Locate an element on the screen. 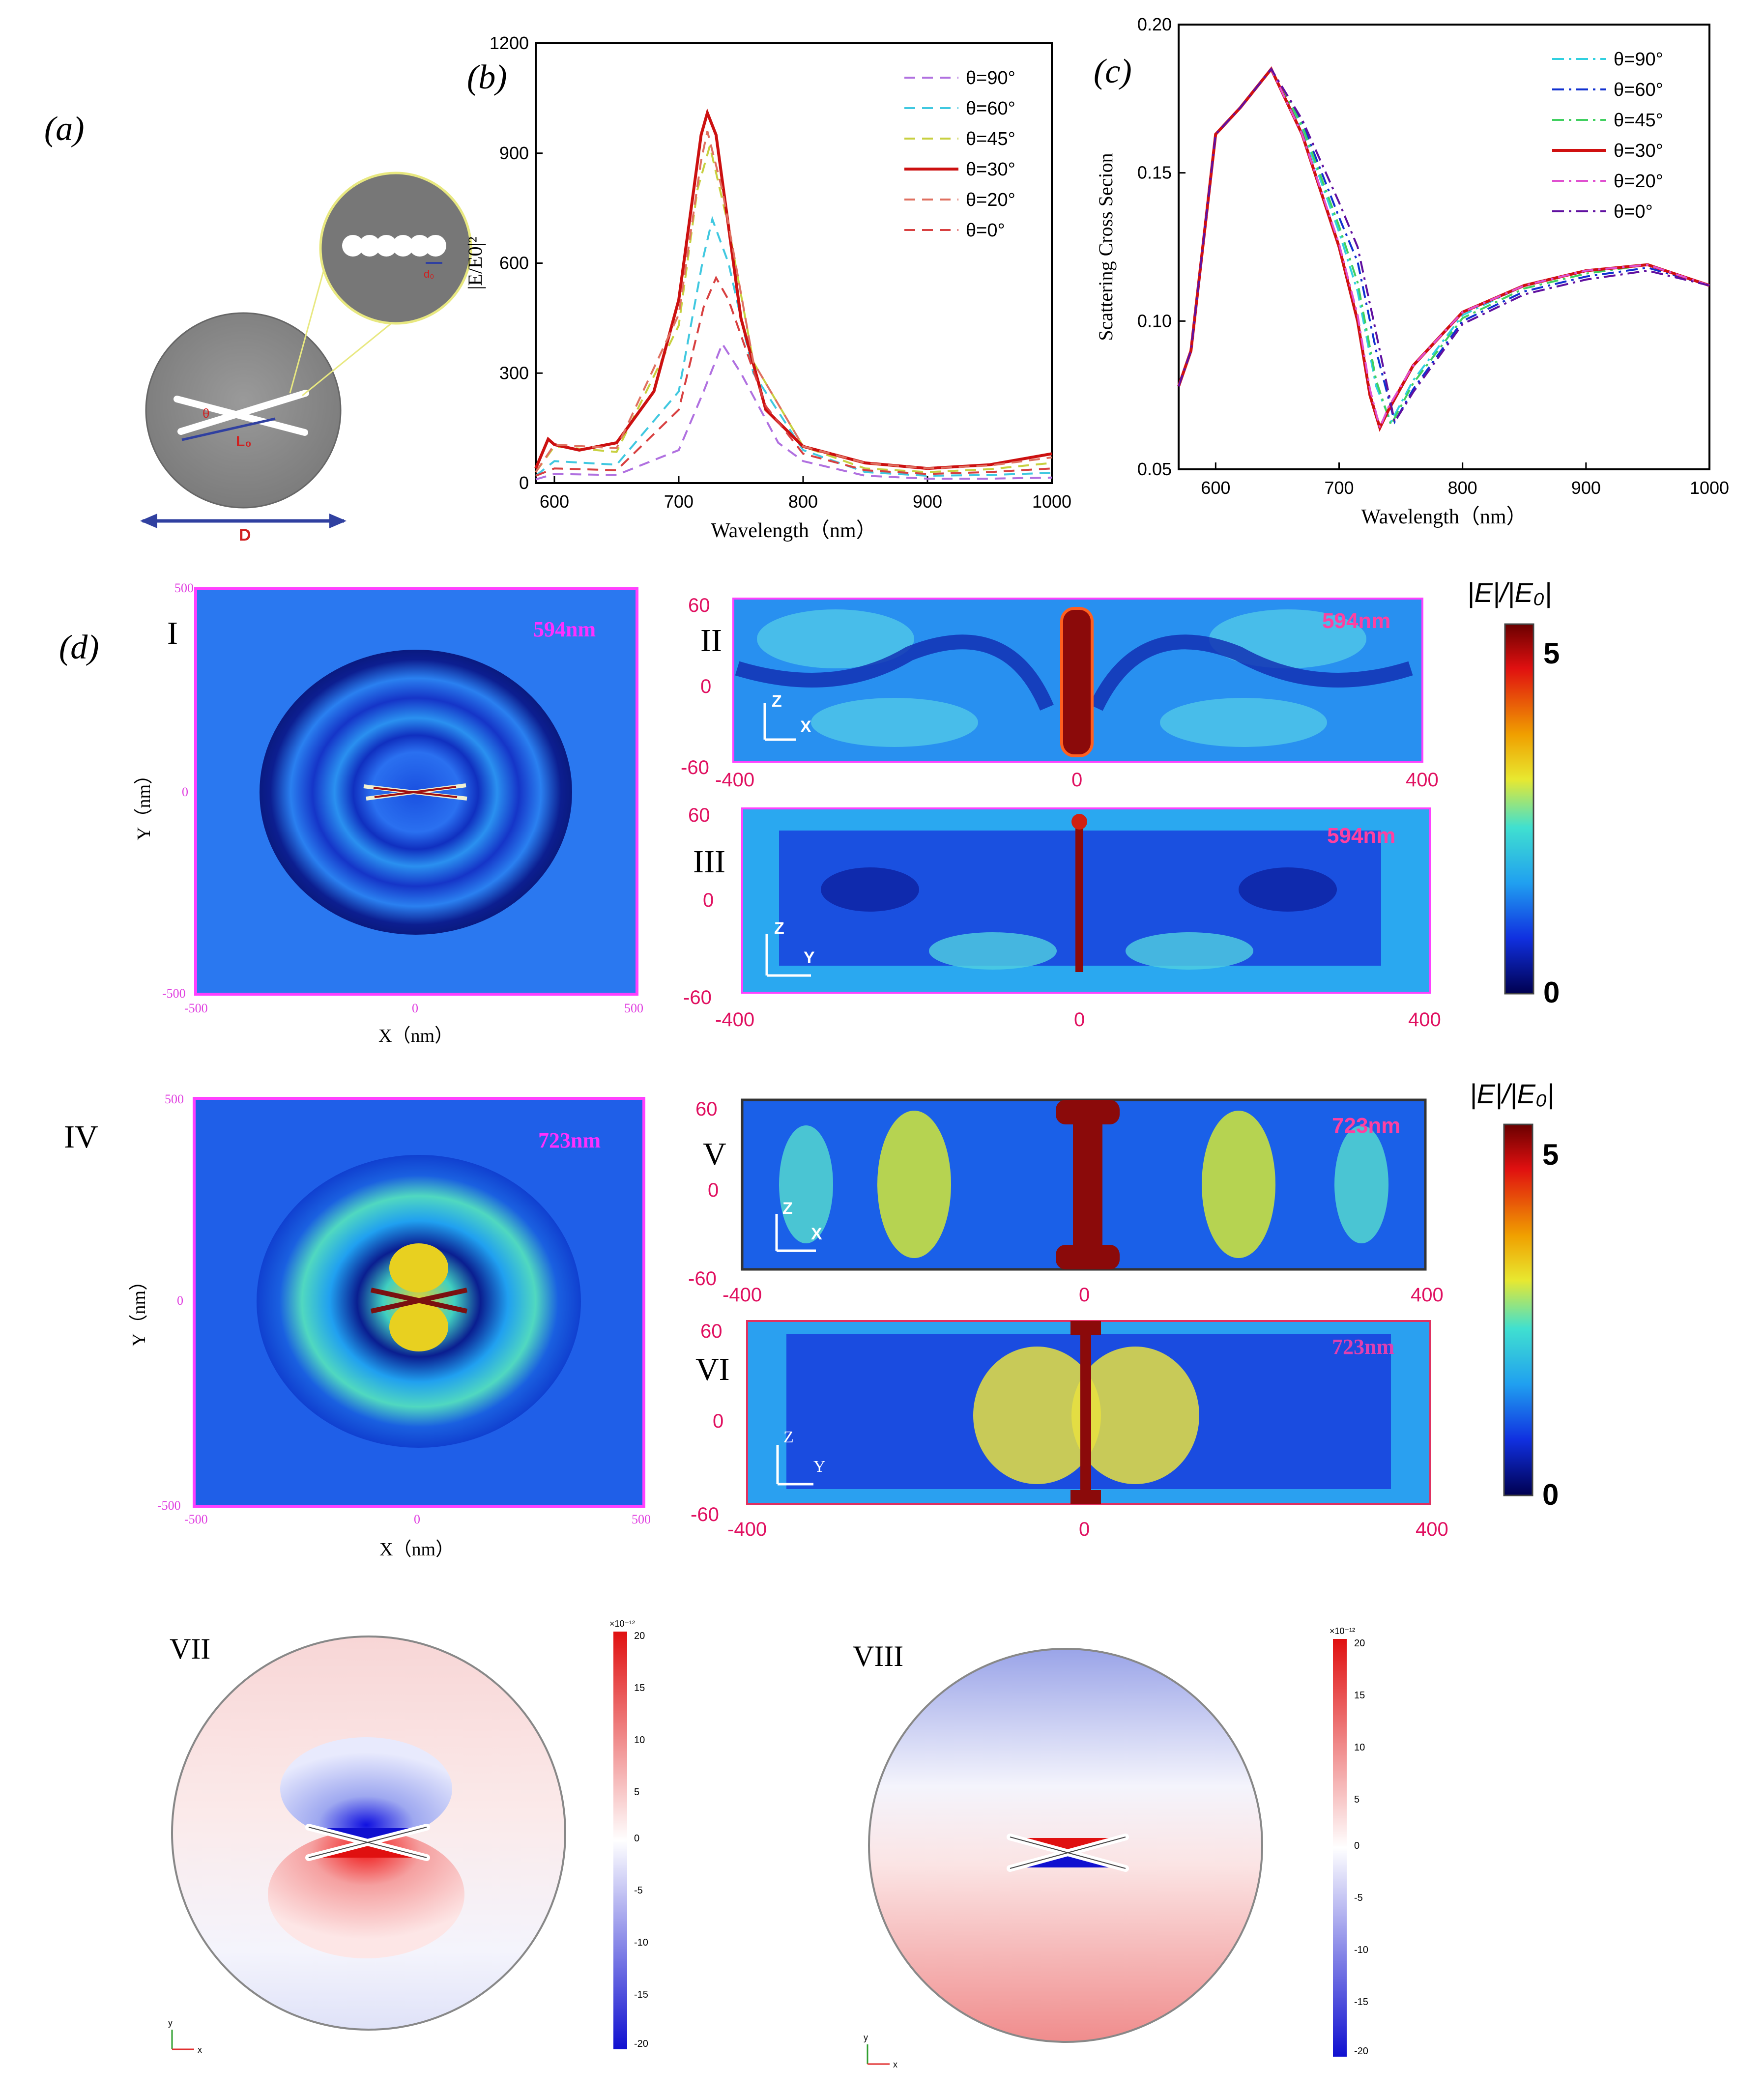  panel-label-VII: VII is located at coordinates (190, 1649).